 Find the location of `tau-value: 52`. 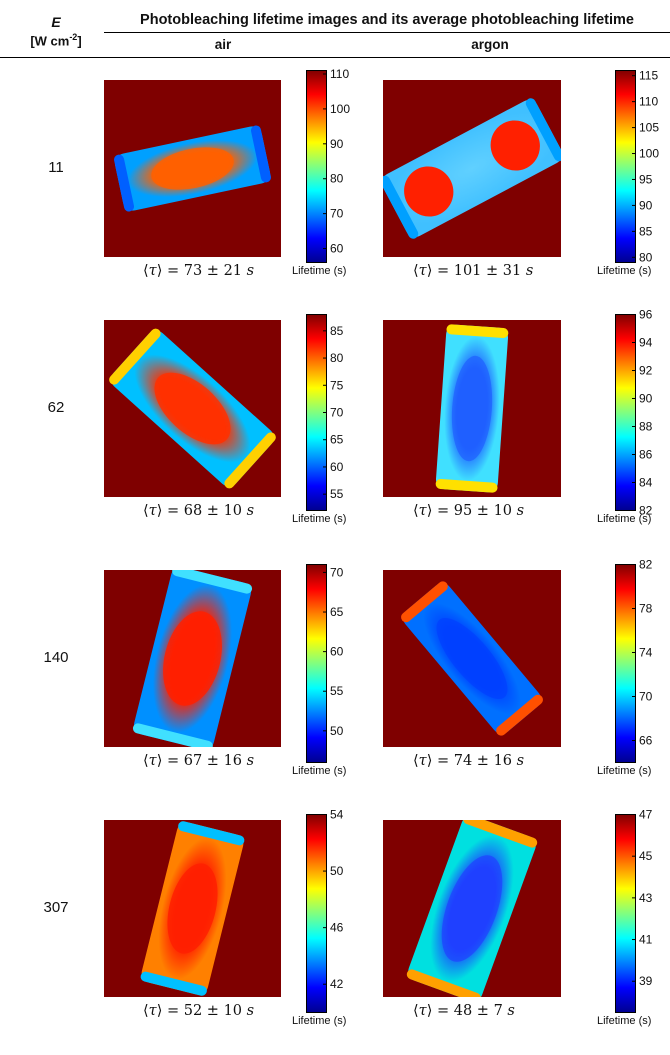

tau-value: 52 is located at coordinates (193, 1011).